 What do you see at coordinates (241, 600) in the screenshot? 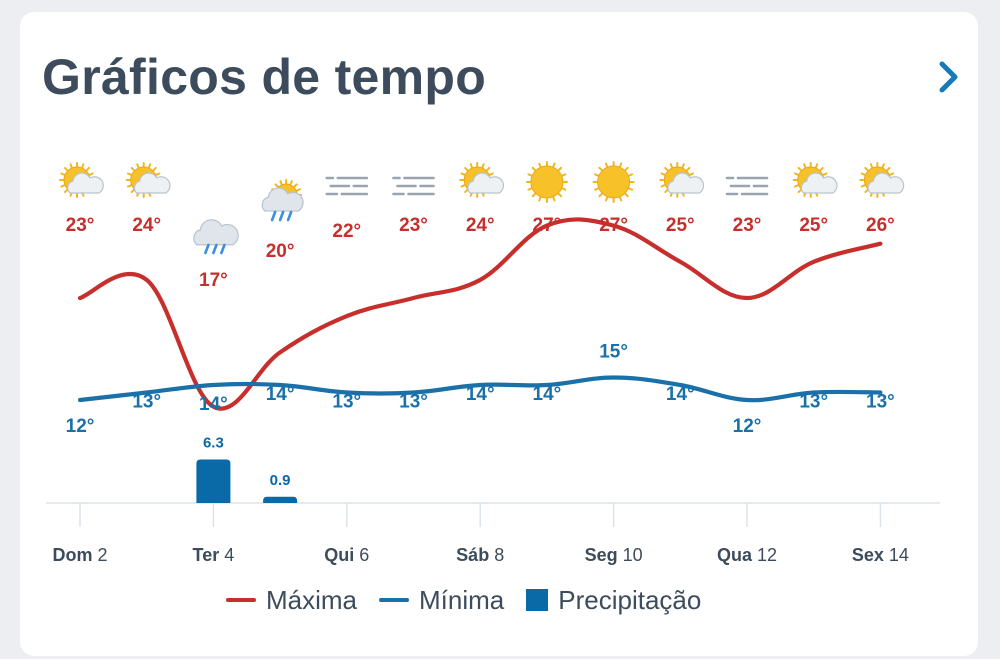
I see `legend-swatch-max` at bounding box center [241, 600].